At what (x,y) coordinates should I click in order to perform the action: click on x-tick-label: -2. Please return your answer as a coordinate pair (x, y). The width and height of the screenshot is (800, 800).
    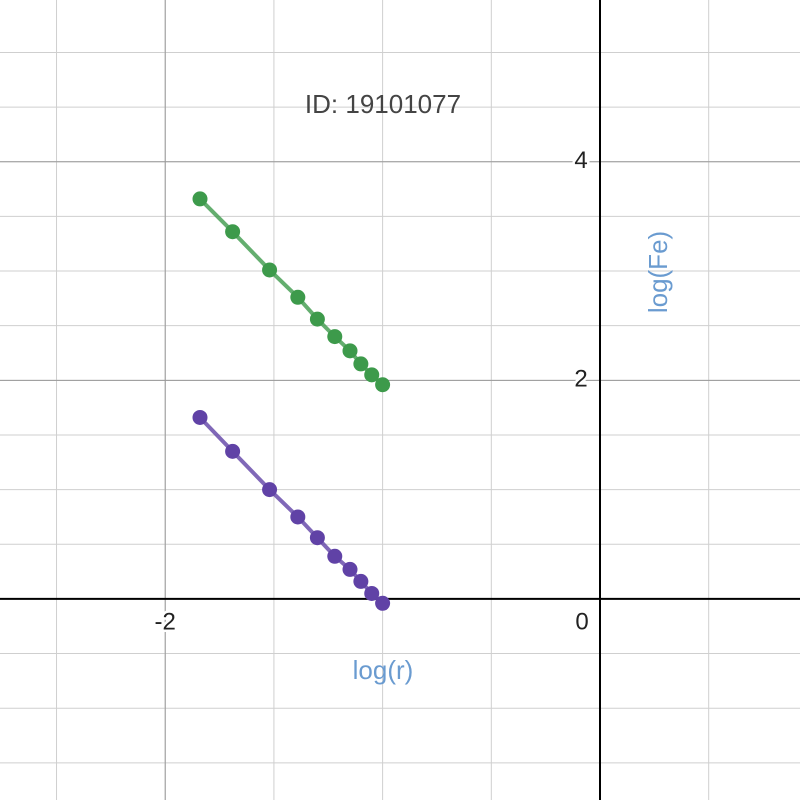
    Looking at the image, I should click on (165, 621).